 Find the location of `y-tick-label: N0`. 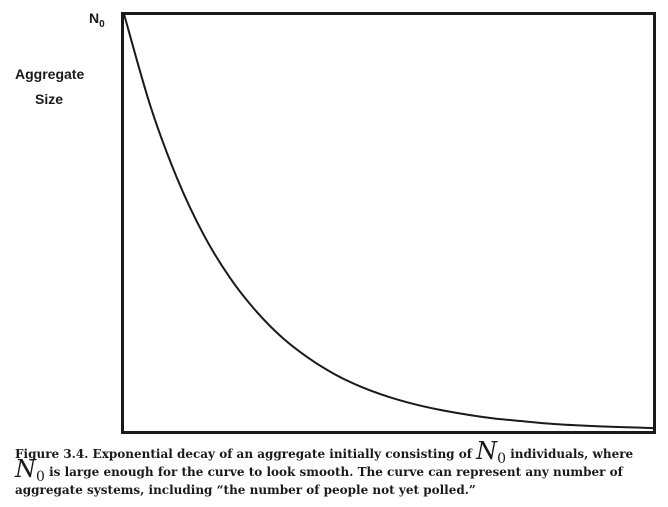

y-tick-label: N0 is located at coordinates (97, 20).